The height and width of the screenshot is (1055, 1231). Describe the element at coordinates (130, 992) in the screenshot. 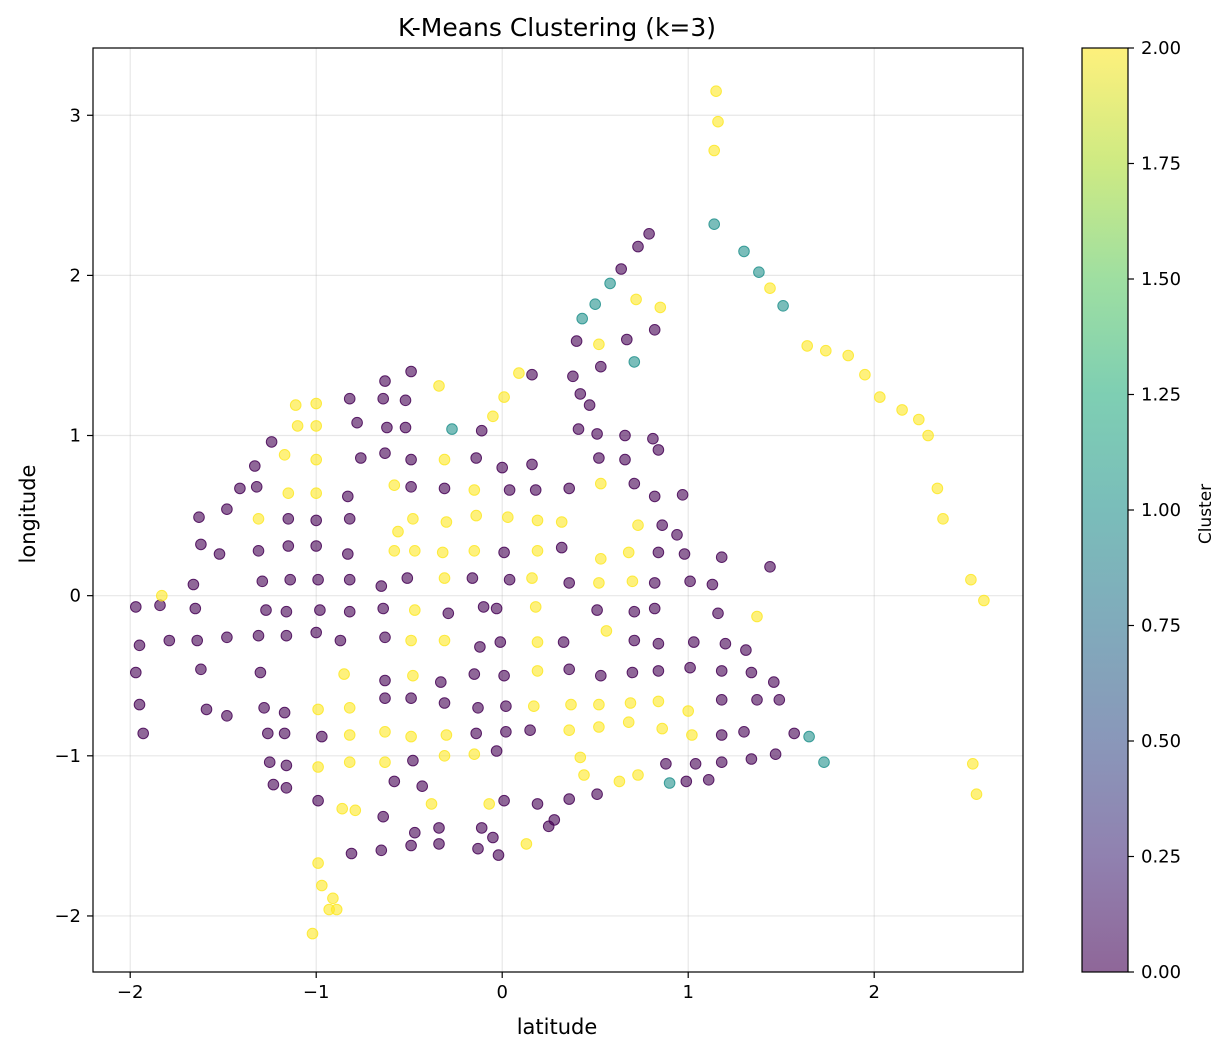

I see `x-tick-label: −2` at that location.